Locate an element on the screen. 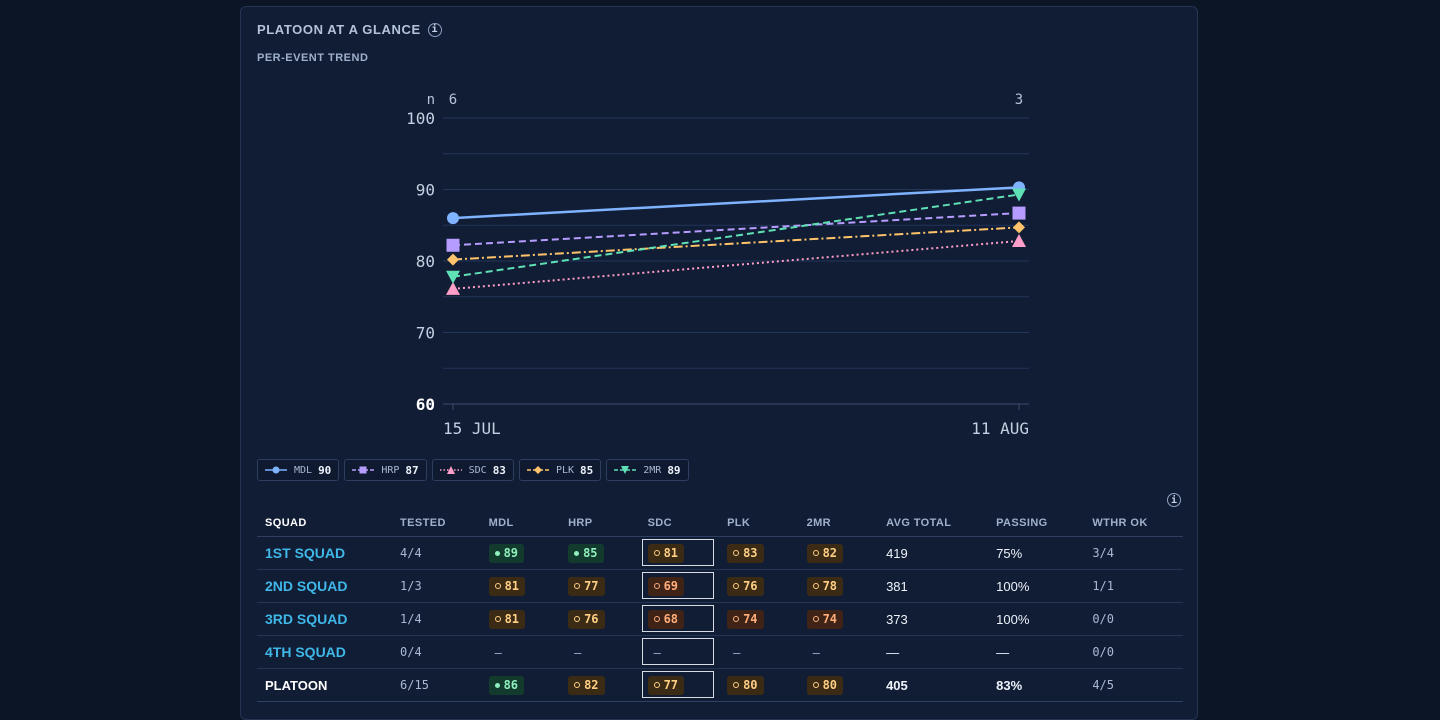  score-value: 89 is located at coordinates (511, 553).